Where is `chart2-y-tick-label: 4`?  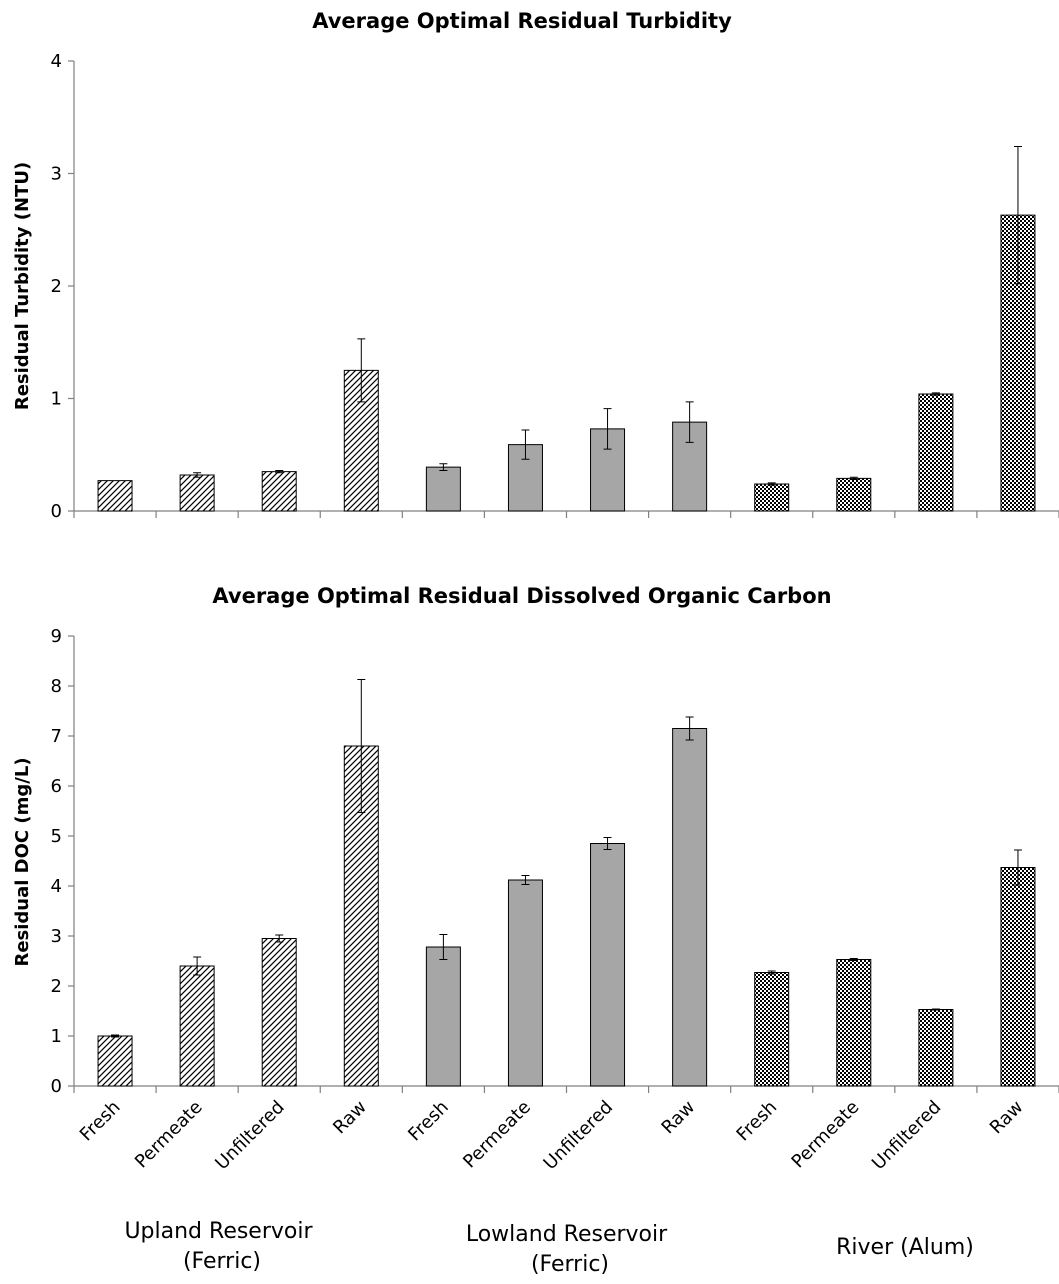 chart2-y-tick-label: 4 is located at coordinates (56, 886).